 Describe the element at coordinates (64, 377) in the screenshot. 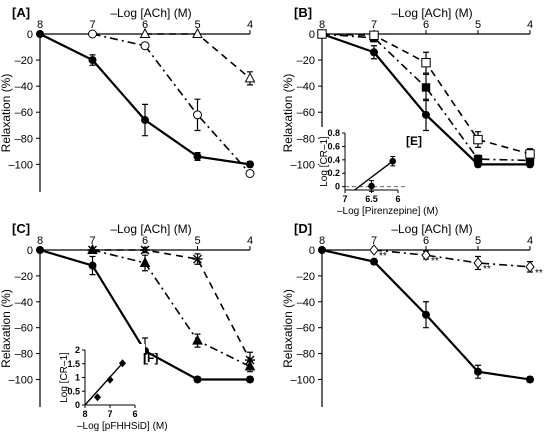

I see `inset-y-axis-label: Log [CR–1]` at that location.